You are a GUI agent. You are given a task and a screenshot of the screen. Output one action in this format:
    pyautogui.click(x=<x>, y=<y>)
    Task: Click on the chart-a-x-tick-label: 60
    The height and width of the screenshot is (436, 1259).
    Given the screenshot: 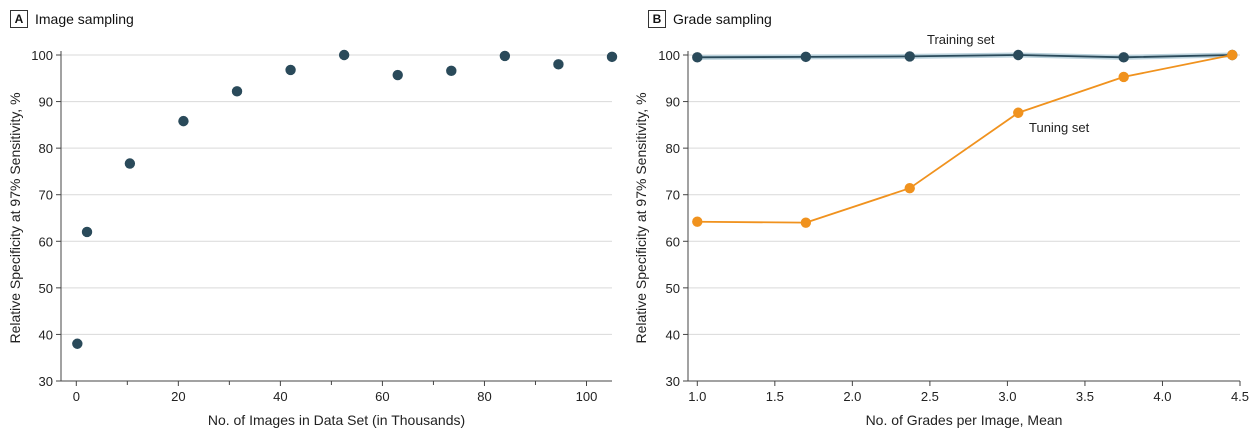 What is the action you would take?
    pyautogui.click(x=382, y=396)
    